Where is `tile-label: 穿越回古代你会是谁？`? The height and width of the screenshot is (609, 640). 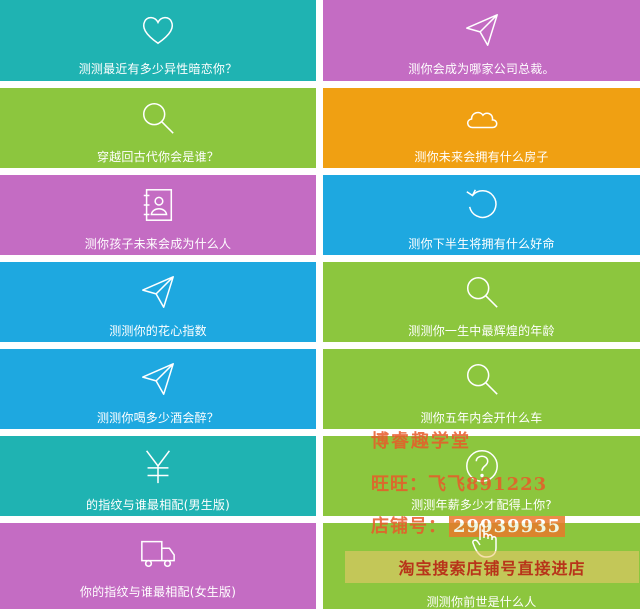
tile-label: 穿越回古代你会是谁？ is located at coordinates (157, 157).